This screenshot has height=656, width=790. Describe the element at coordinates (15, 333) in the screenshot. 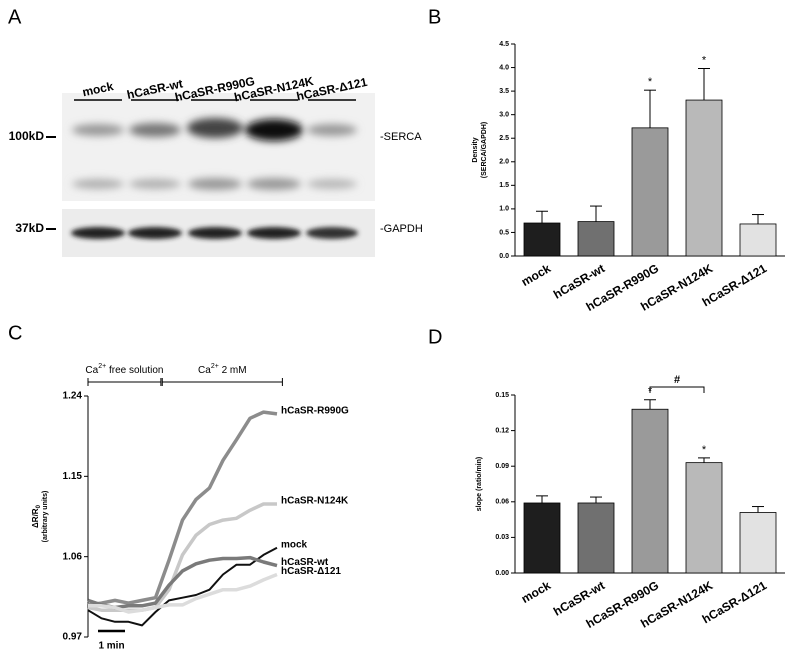

I see `panel-label: C` at that location.